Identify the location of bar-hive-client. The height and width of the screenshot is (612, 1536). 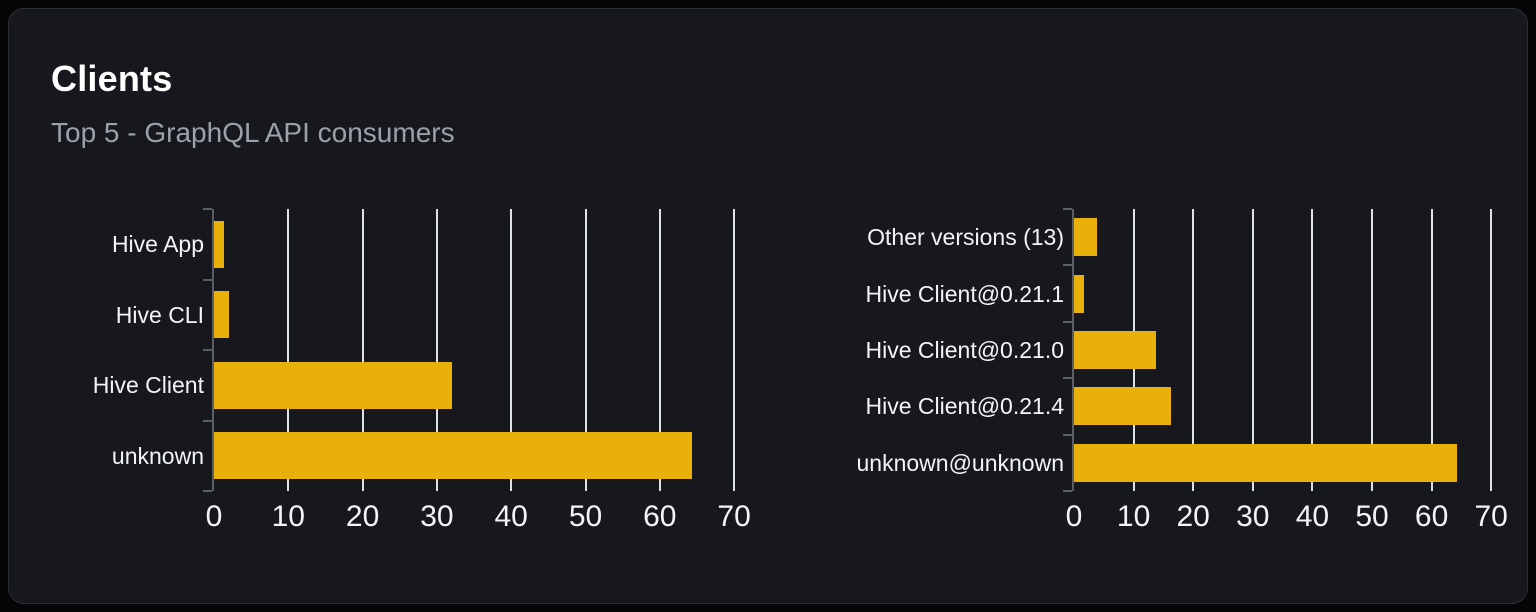
(333, 385).